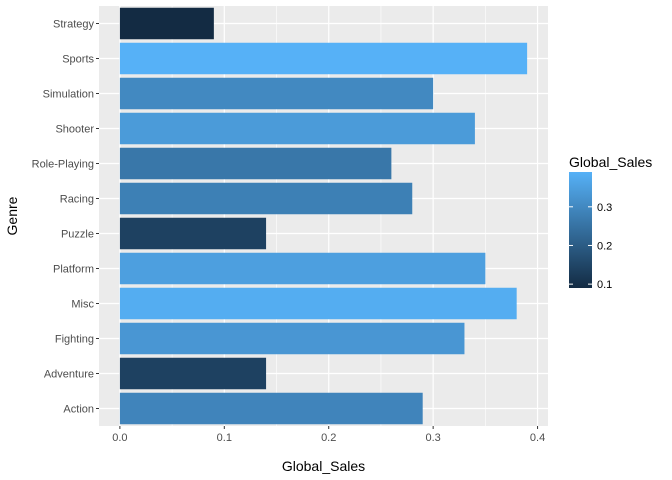 Image resolution: width=672 pixels, height=480 pixels. What do you see at coordinates (74, 340) in the screenshot?
I see `y-tick-label-fighting: Fighting` at bounding box center [74, 340].